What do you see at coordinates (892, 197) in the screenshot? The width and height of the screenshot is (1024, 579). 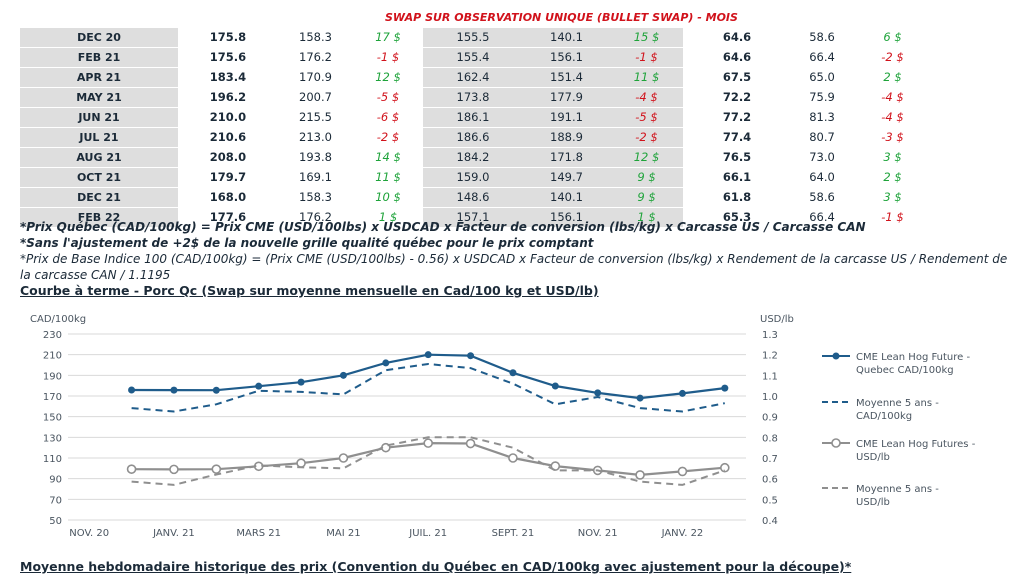 I see `diff-cell: 3 $` at bounding box center [892, 197].